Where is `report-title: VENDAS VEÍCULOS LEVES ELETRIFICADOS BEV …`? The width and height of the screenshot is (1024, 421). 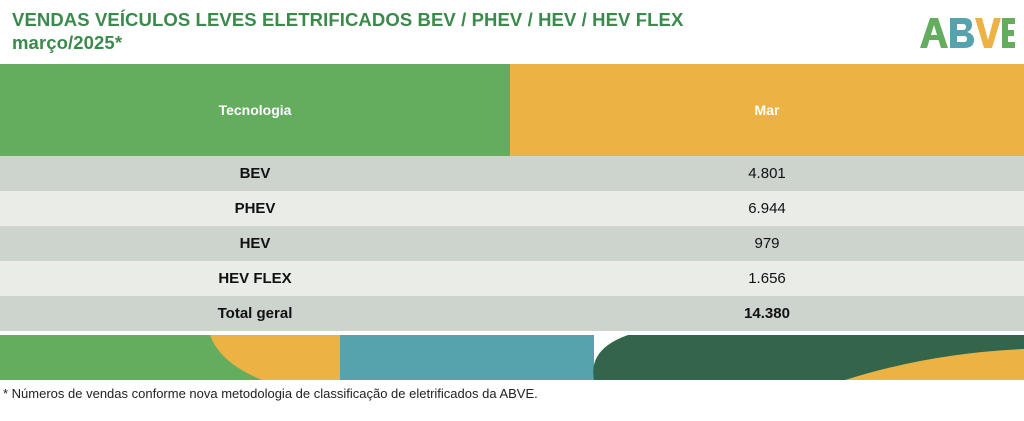 report-title: VENDAS VEÍCULOS LEVES ELETRIFICADOS BEV … is located at coordinates (347, 31).